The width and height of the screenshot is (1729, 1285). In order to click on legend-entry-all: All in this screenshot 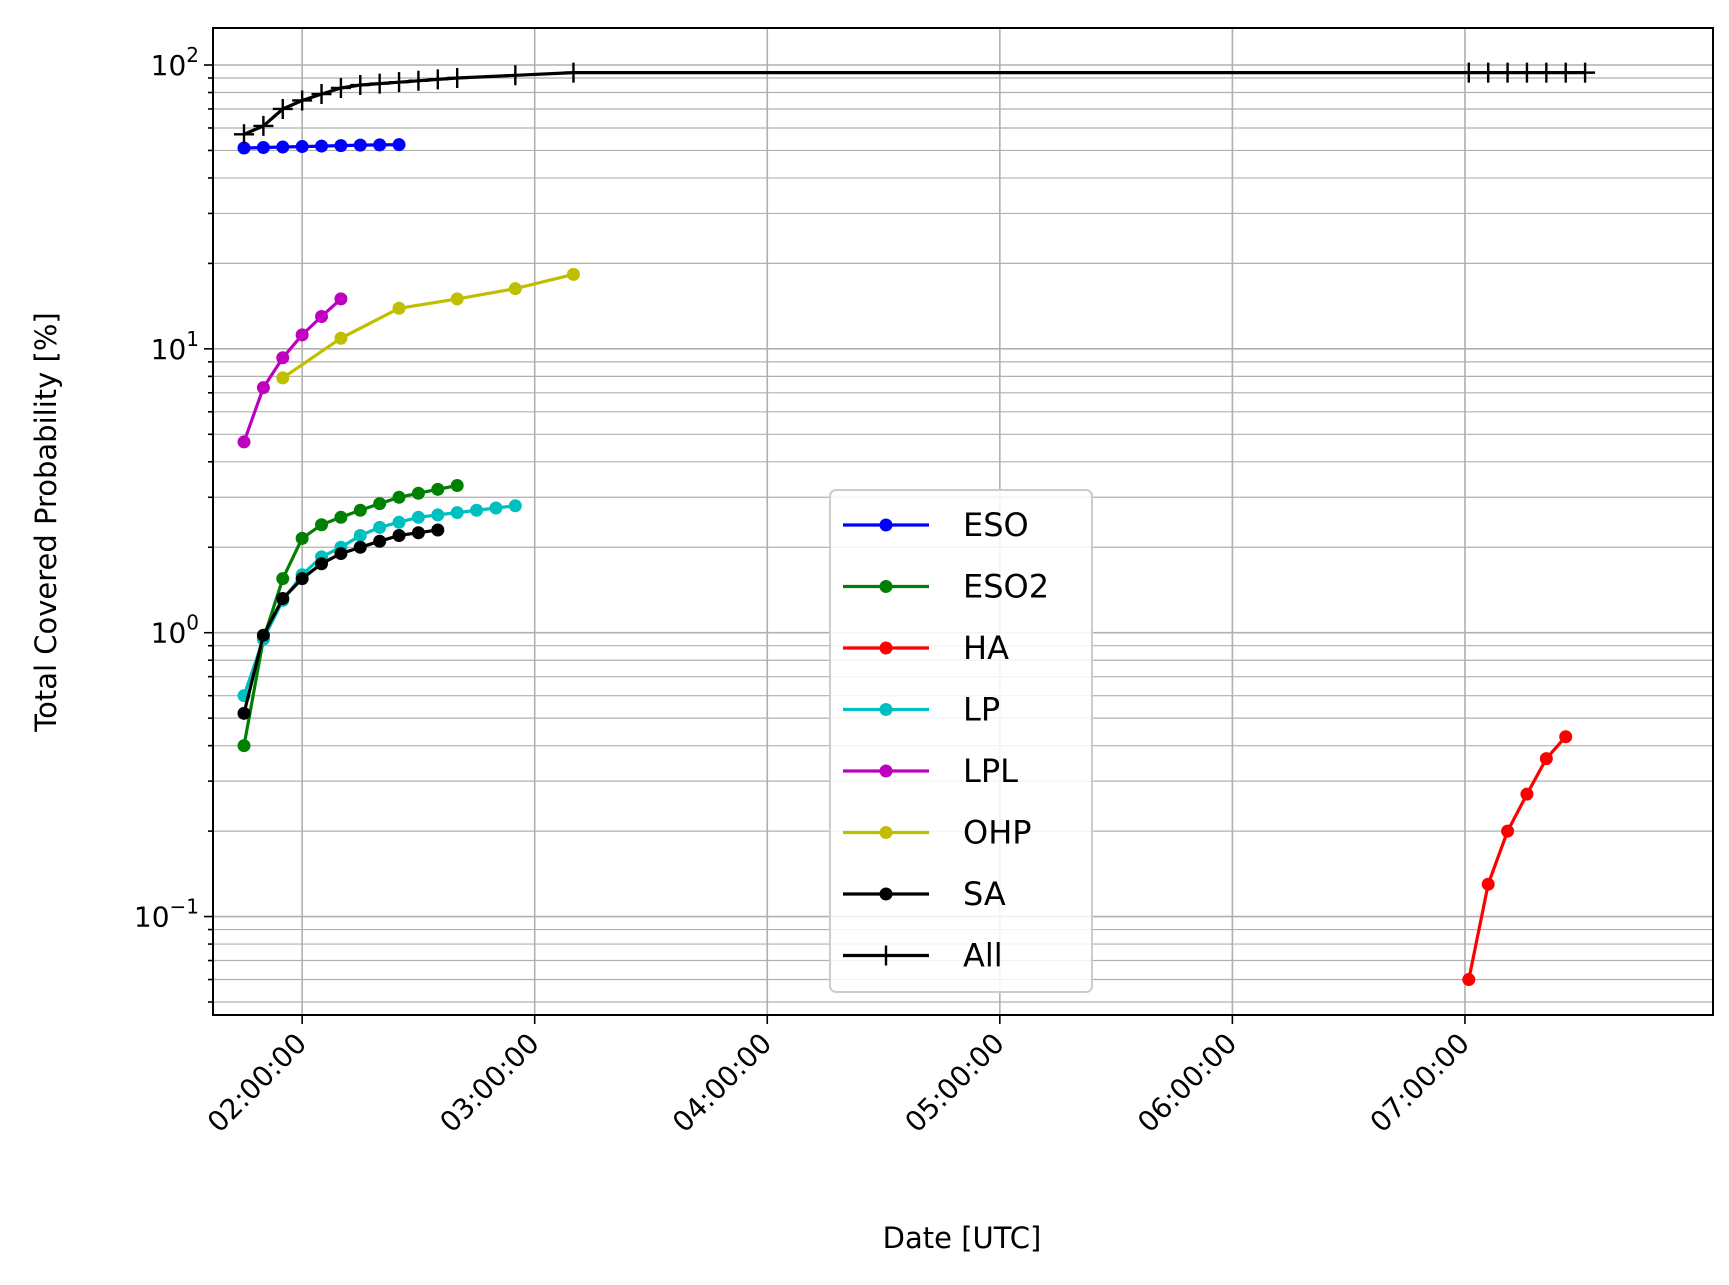, I will do `click(923, 956)`.